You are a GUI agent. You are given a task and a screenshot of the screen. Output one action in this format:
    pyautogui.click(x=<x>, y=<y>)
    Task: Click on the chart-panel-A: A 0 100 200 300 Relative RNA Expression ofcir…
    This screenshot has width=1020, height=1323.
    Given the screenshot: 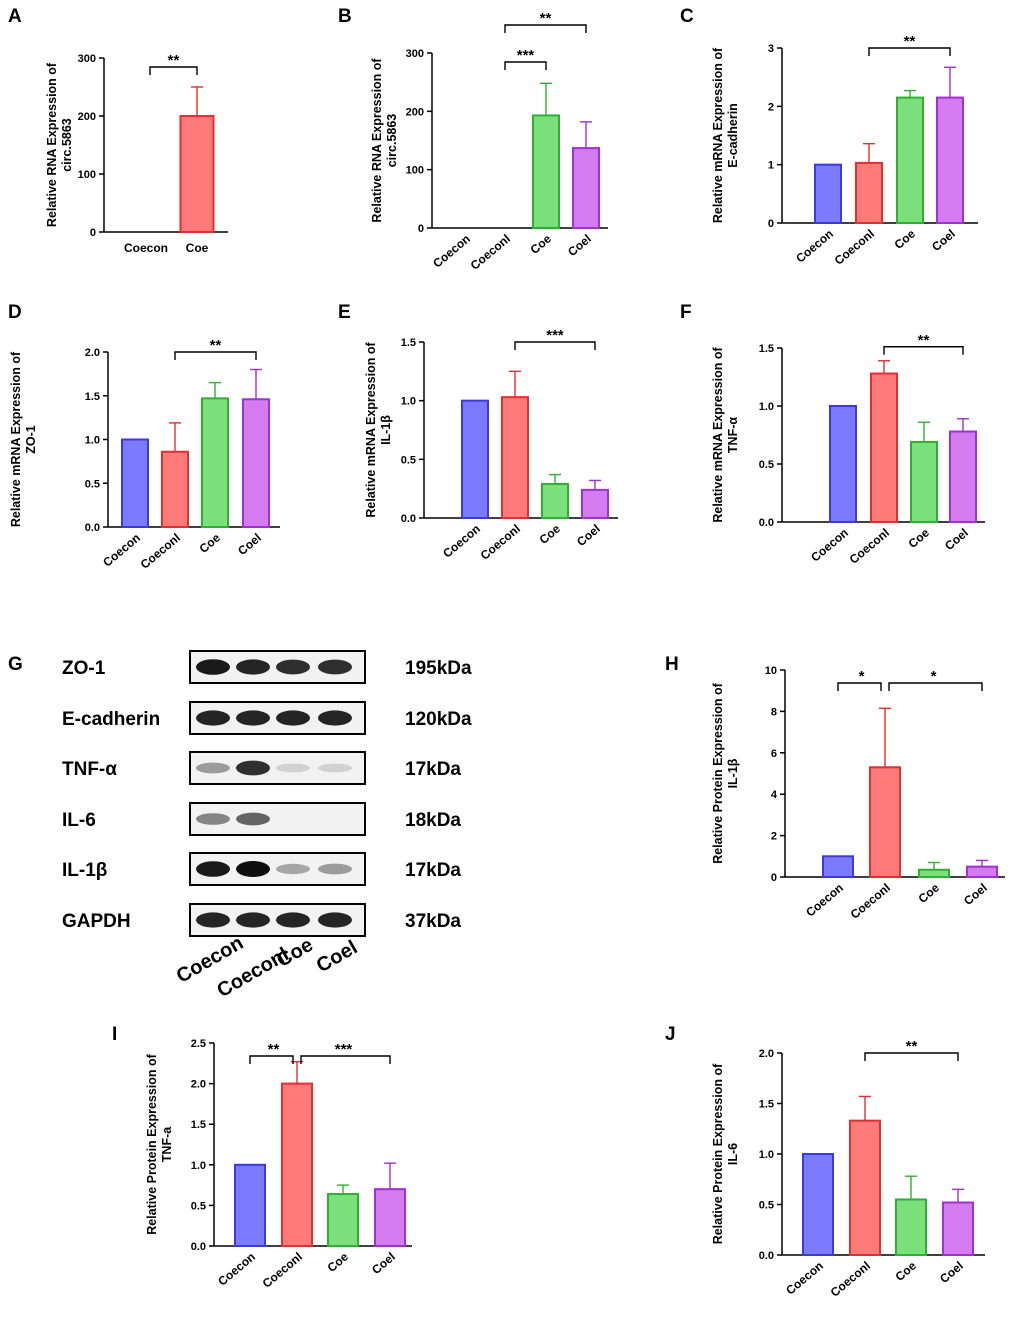 What is the action you would take?
    pyautogui.click(x=118, y=130)
    